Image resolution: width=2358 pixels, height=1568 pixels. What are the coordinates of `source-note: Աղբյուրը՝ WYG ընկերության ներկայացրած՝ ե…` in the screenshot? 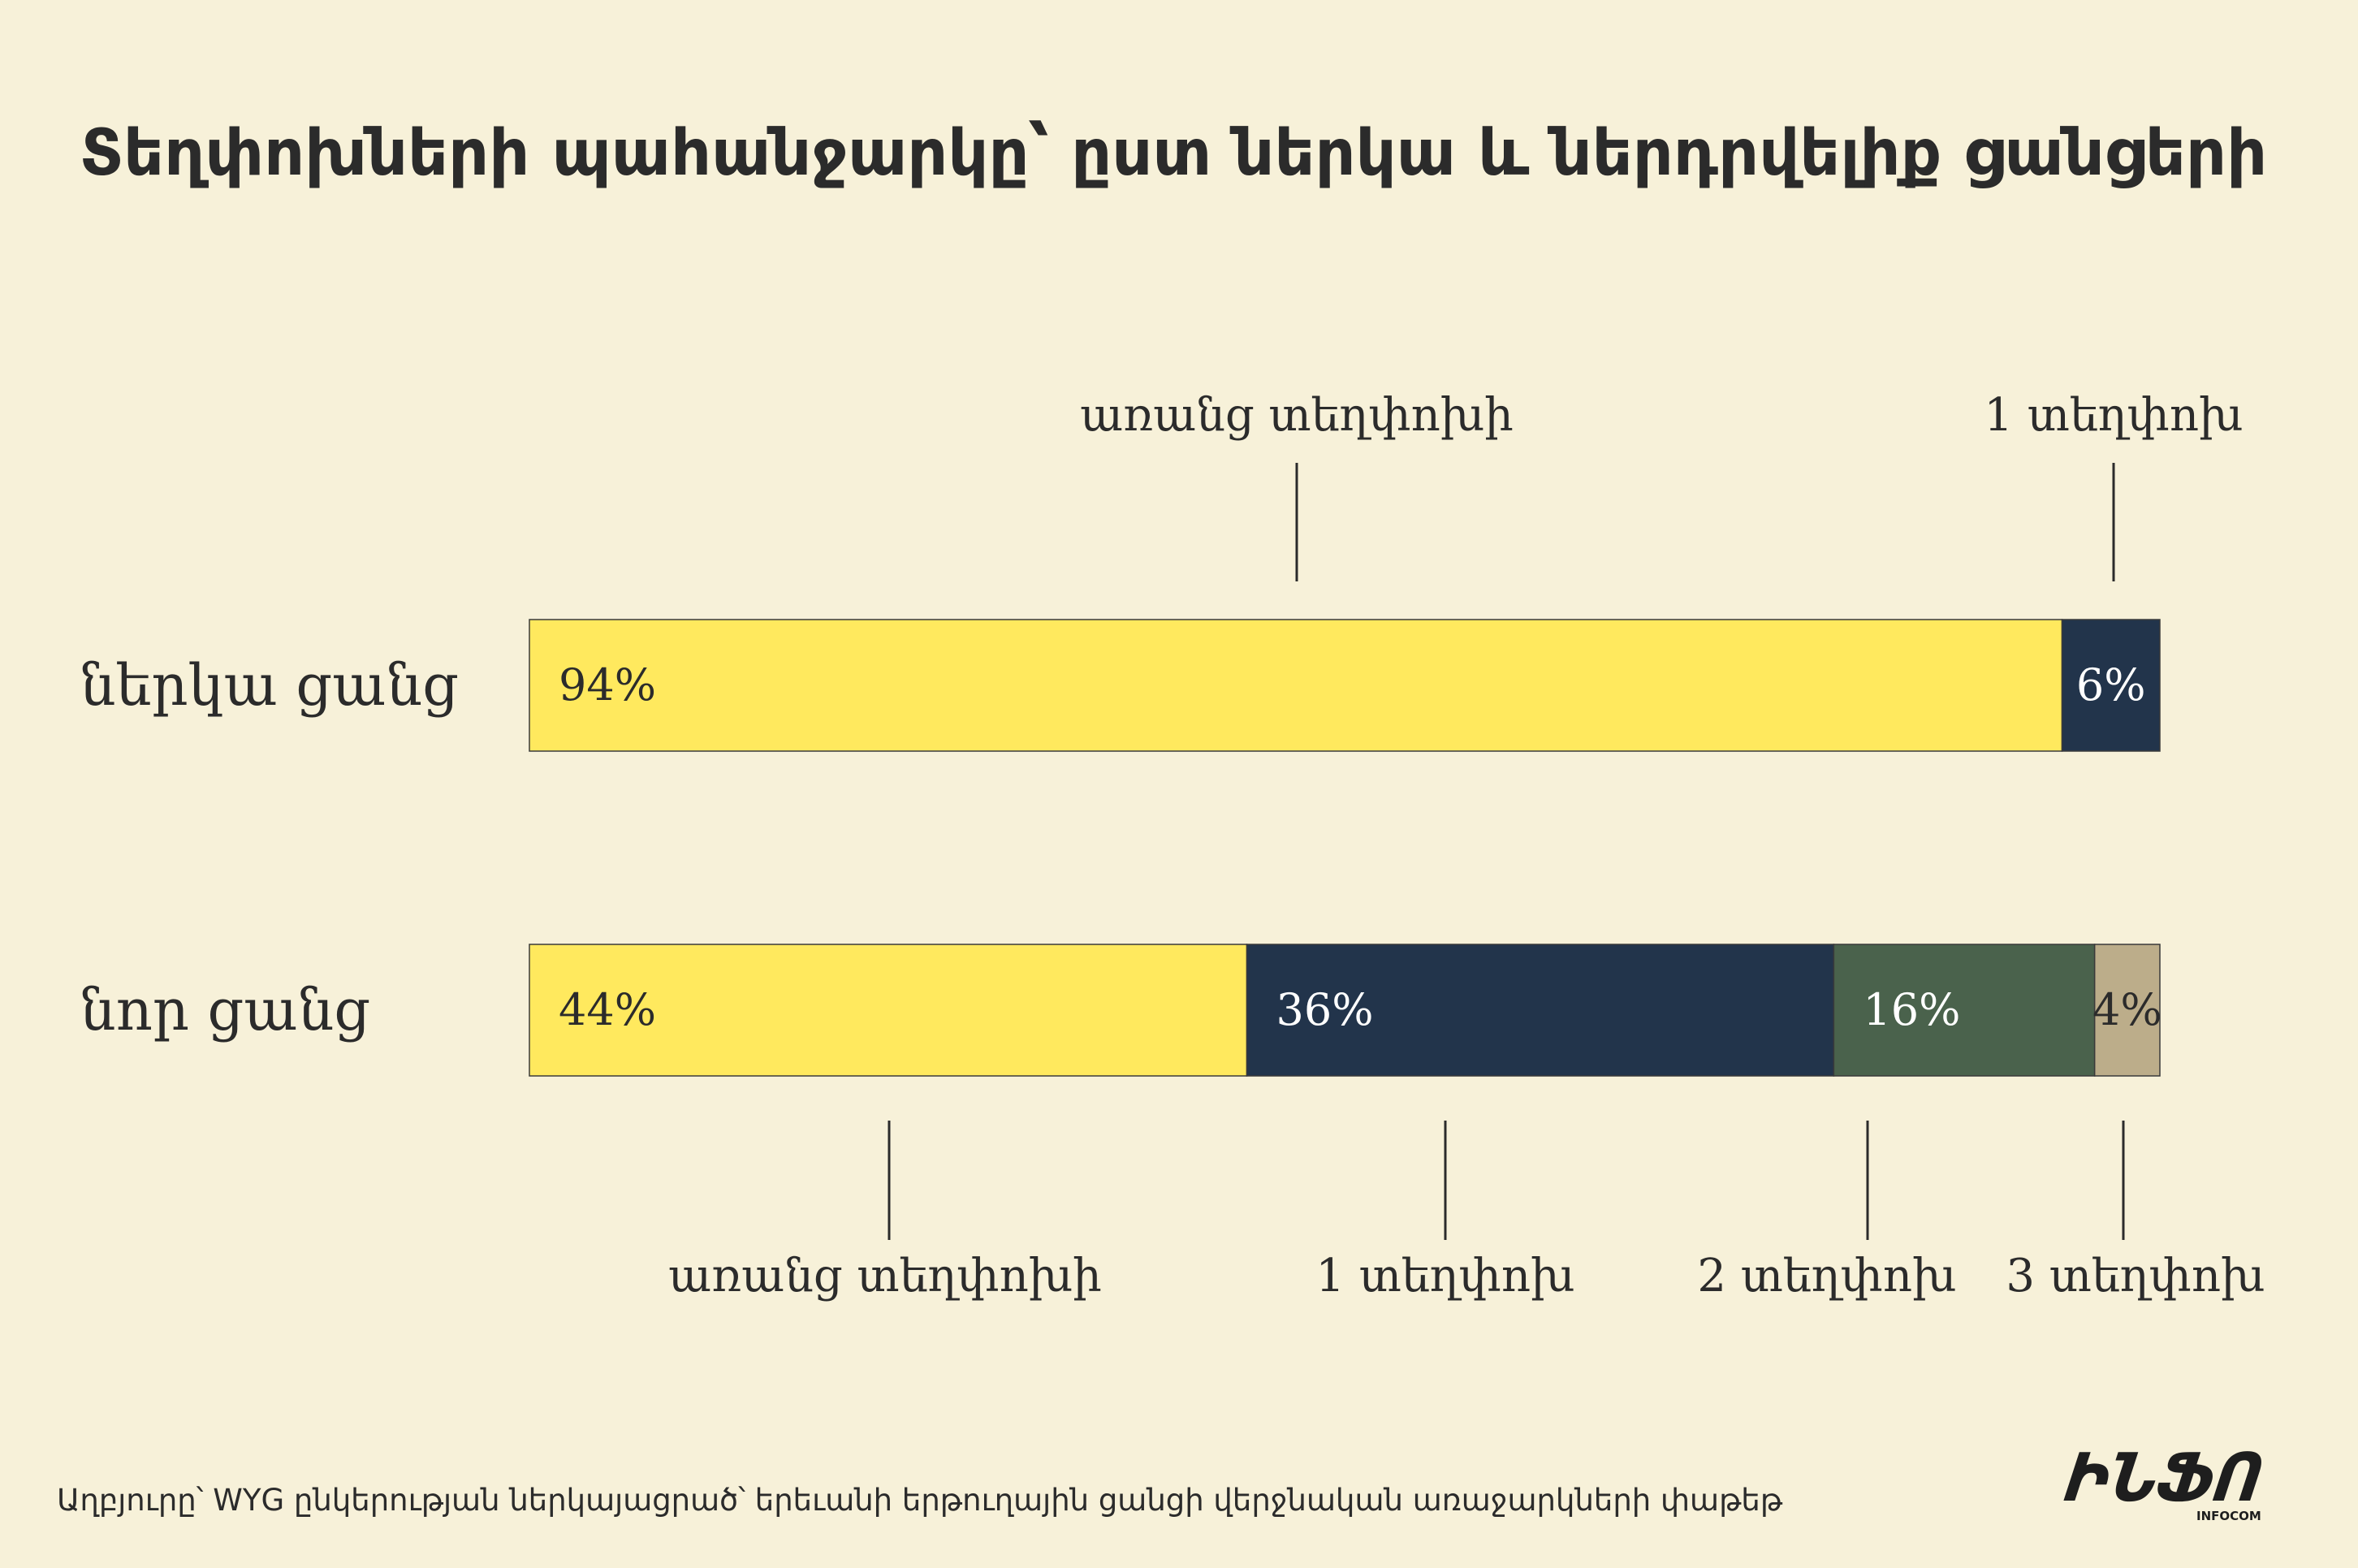 It's located at (920, 1500).